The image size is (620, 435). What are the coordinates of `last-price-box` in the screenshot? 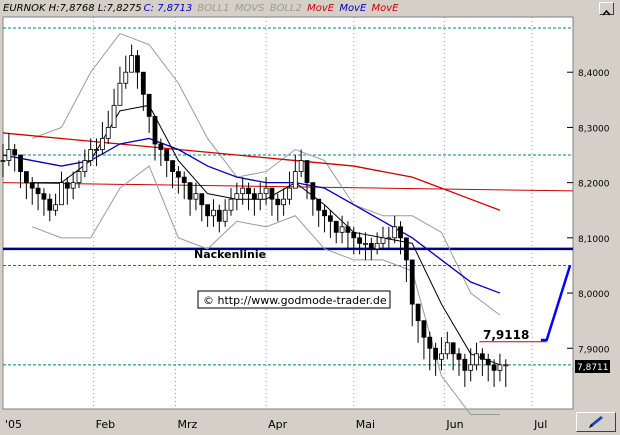 It's located at (592, 366).